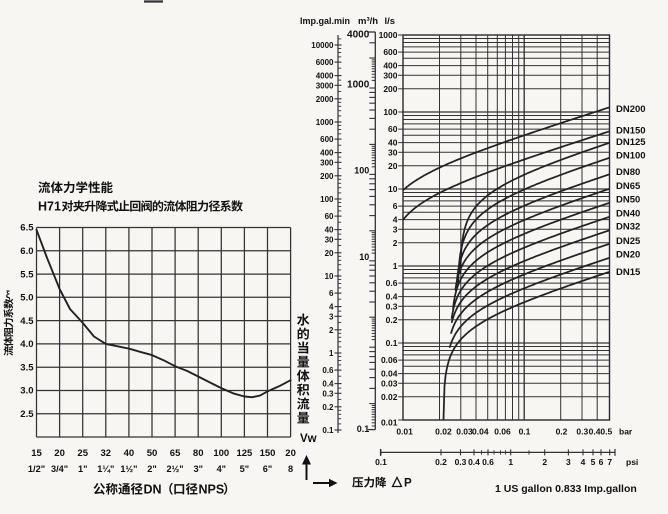 The image size is (668, 514). Describe the element at coordinates (244, 453) in the screenshot. I see `svg-text: 125` at that location.